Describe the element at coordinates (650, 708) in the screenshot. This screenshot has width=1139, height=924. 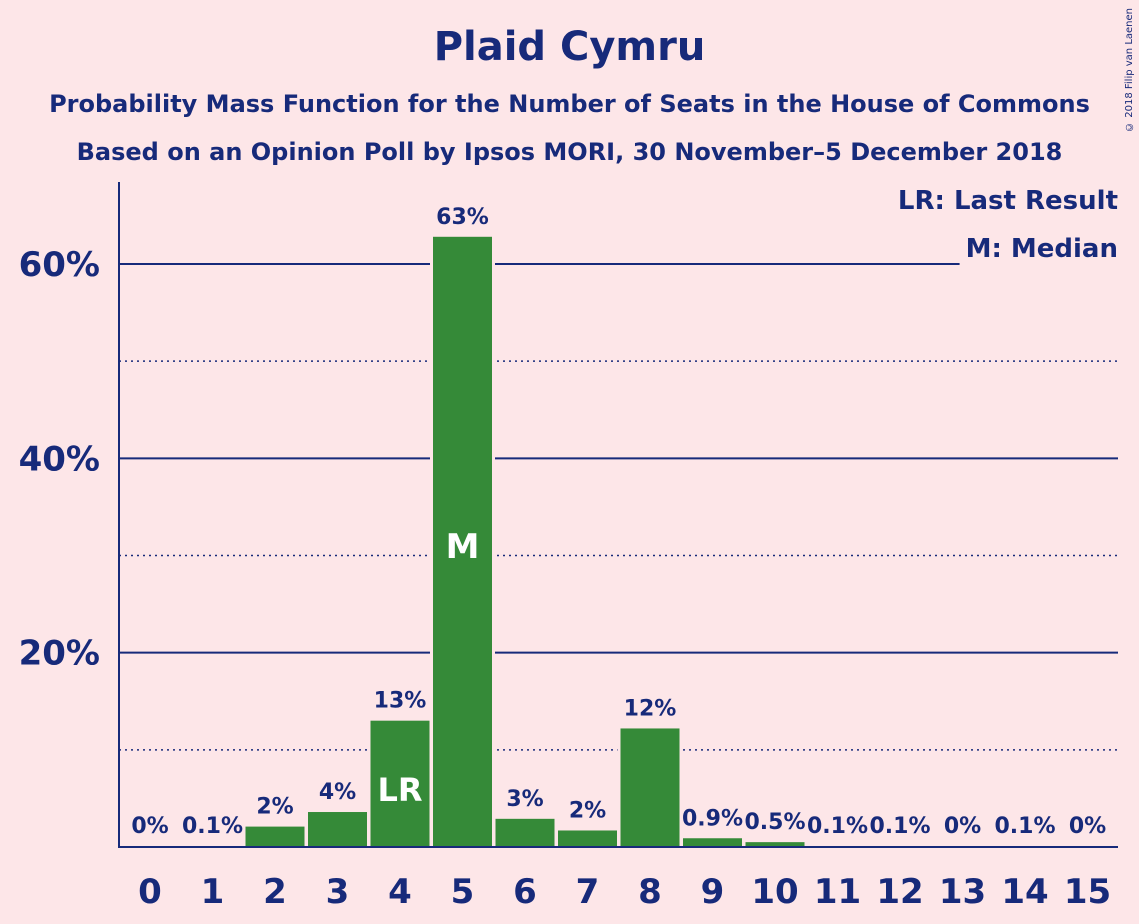
I see `data-label: 12%` at that location.